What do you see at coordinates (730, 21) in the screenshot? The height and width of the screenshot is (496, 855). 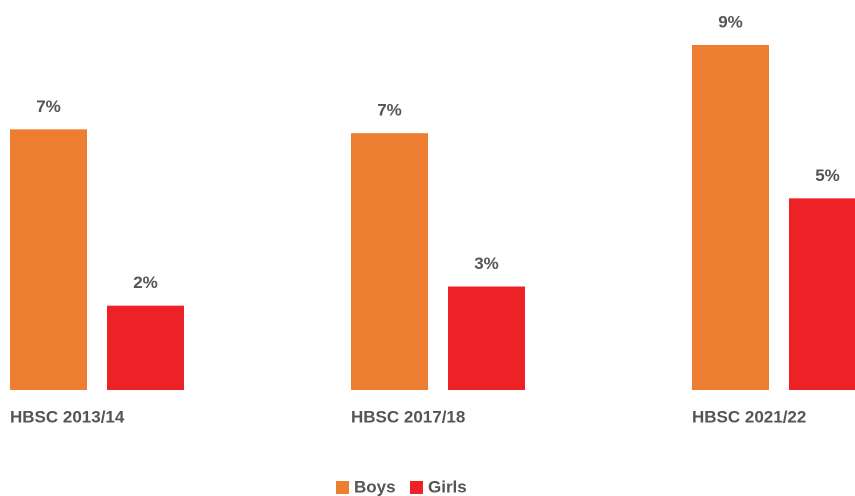 I see `value-label: 9%` at bounding box center [730, 21].